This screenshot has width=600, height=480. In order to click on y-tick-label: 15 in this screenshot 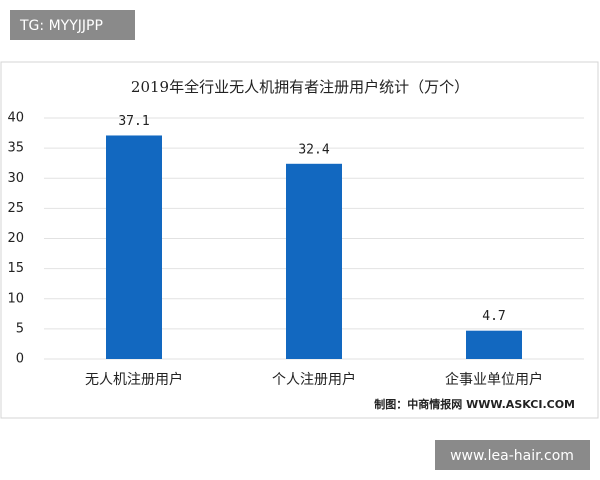, I will do `click(15, 268)`.